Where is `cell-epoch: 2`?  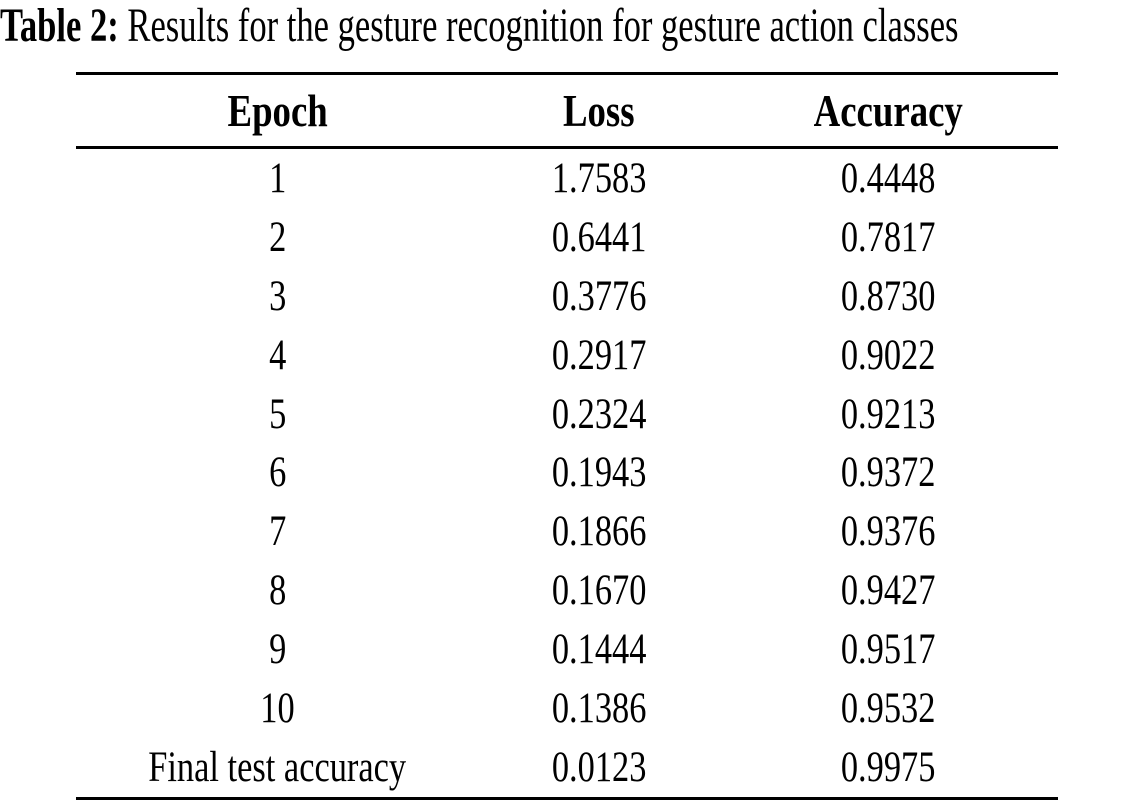 cell-epoch: 2 is located at coordinates (277, 237).